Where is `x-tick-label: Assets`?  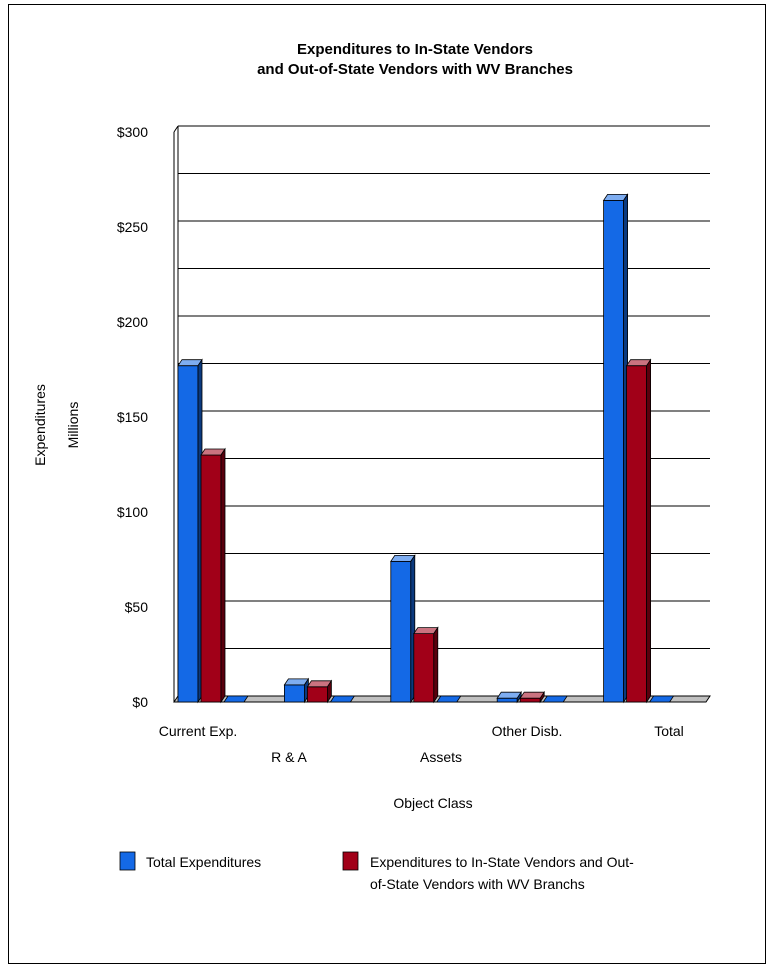
x-tick-label: Assets is located at coordinates (441, 757).